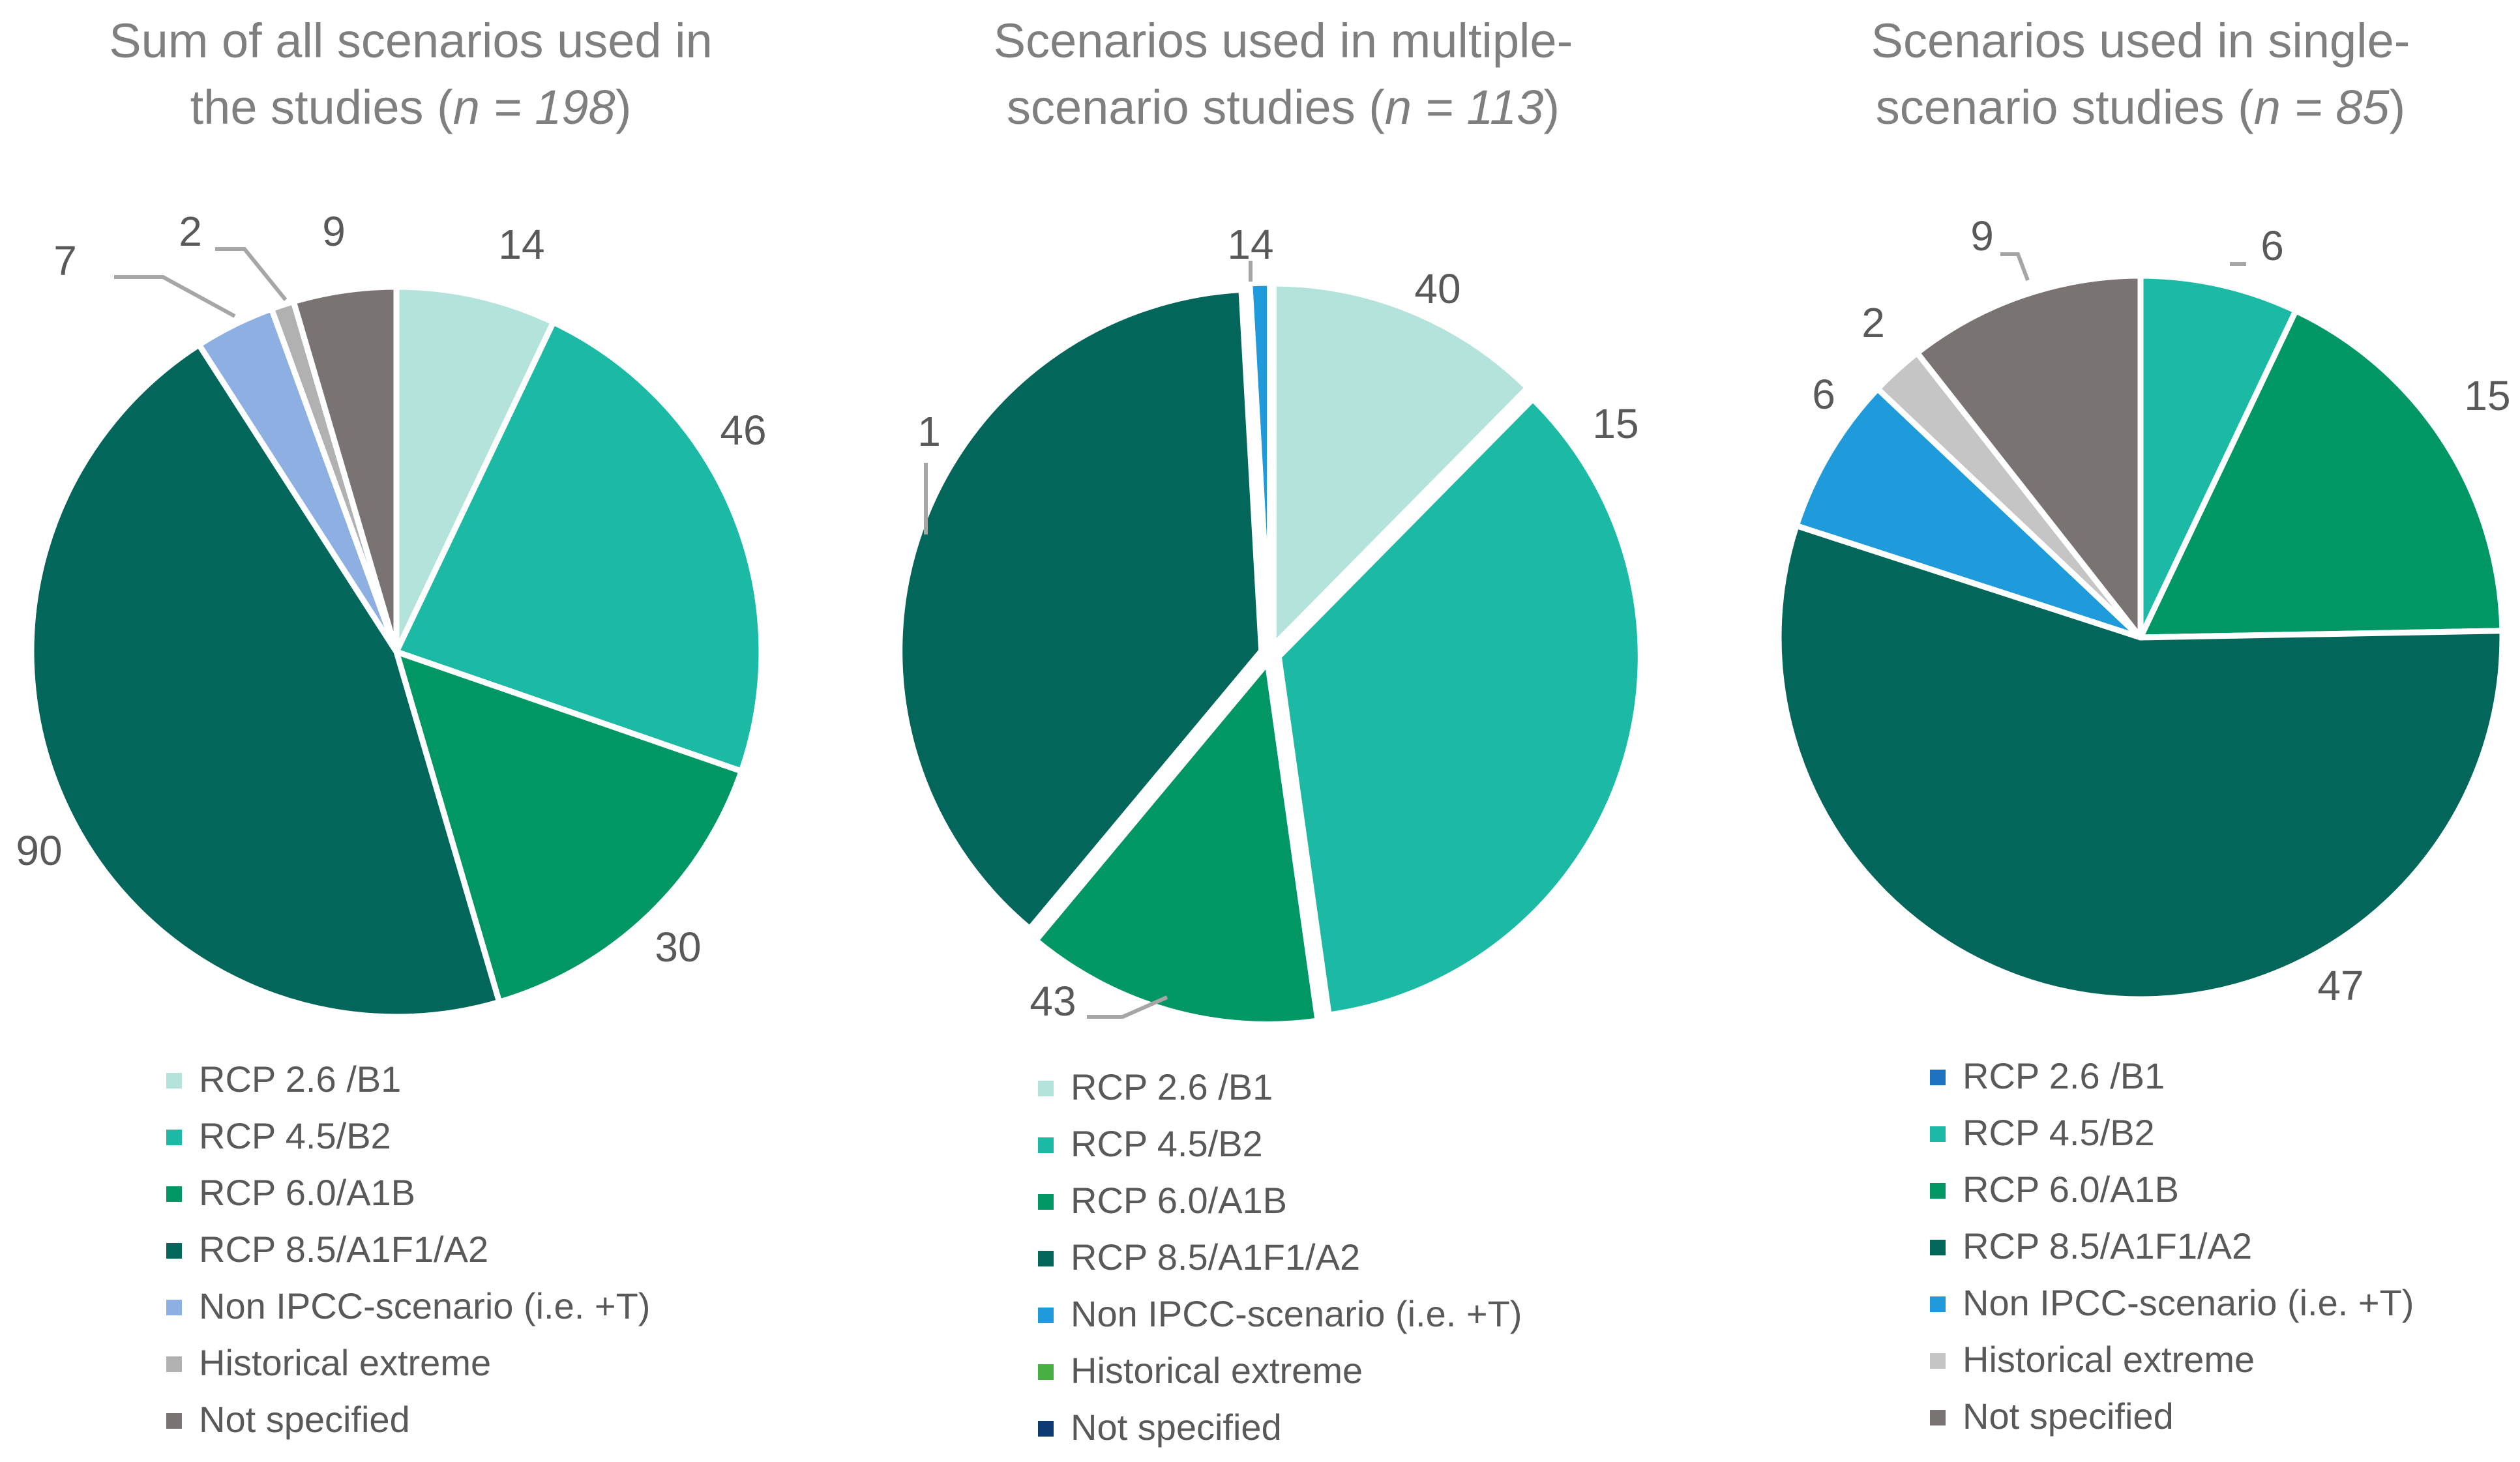 This screenshot has height=1462, width=2520. Describe the element at coordinates (2141, 41) in the screenshot. I see `chart-title-line-1: Scenarios used in single-` at that location.